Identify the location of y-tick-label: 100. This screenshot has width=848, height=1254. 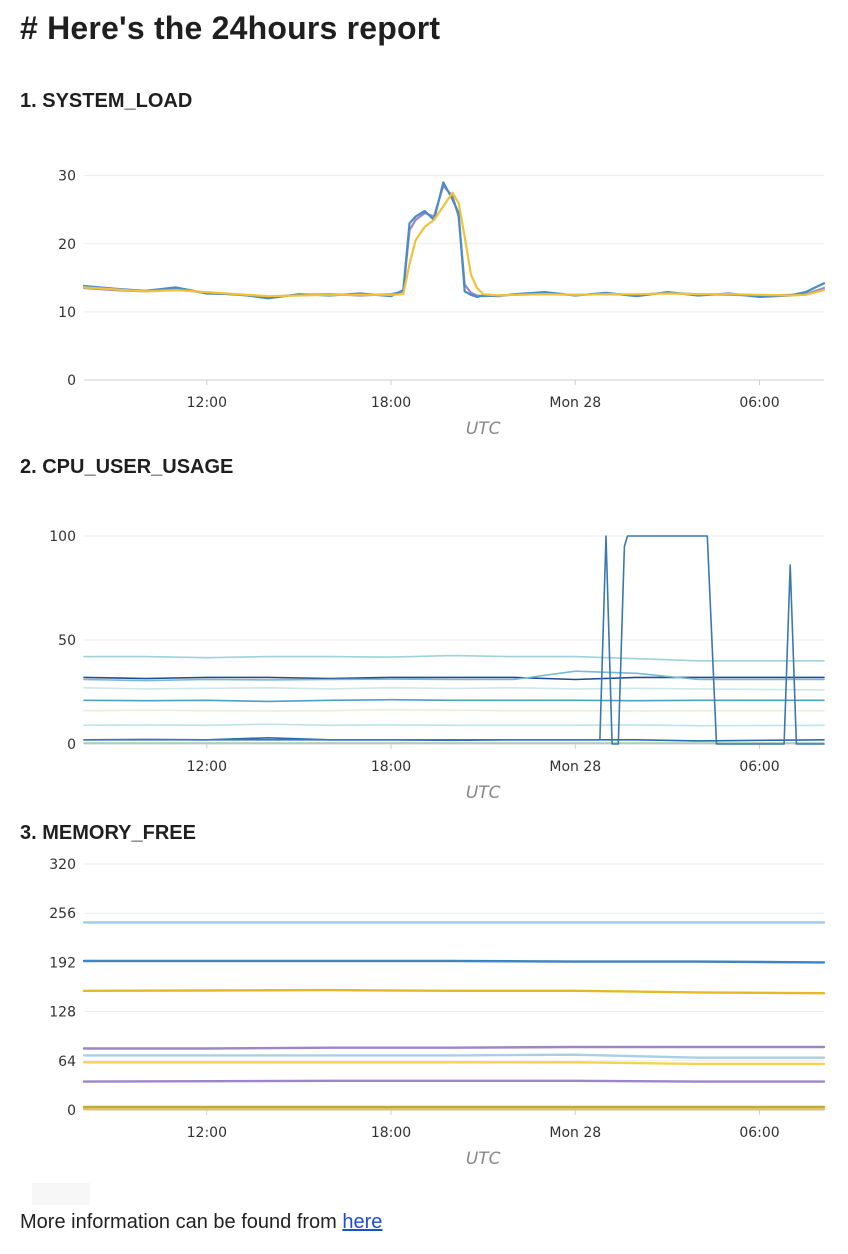
(62, 537).